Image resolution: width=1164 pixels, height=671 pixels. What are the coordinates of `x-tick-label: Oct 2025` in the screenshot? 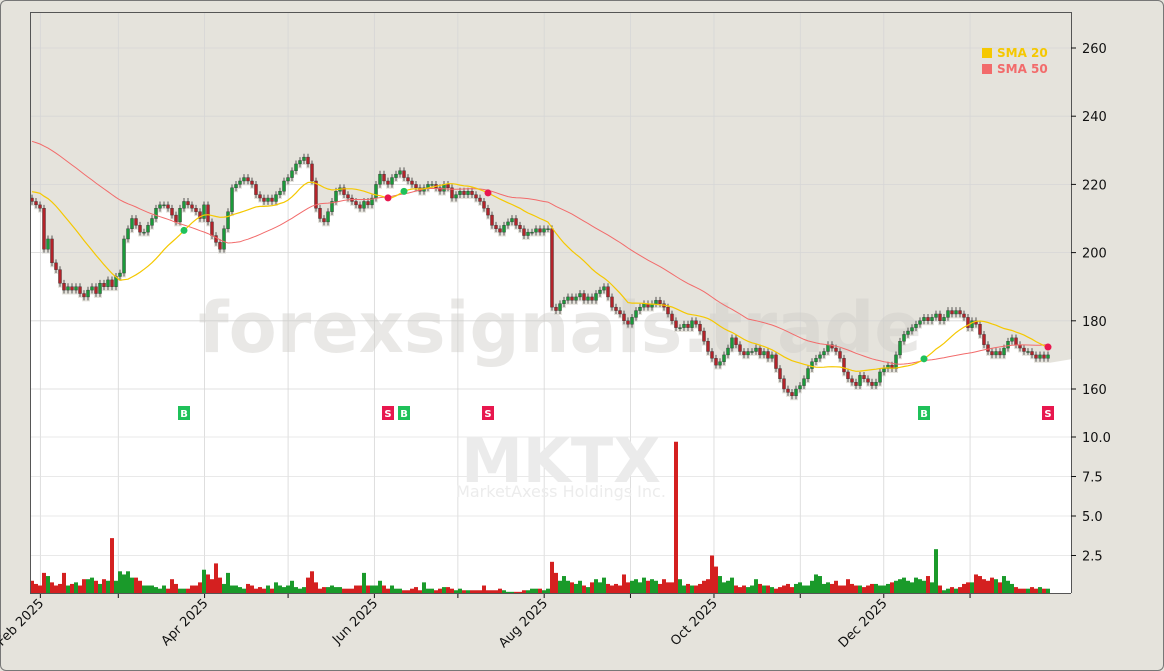 It's located at (694, 622).